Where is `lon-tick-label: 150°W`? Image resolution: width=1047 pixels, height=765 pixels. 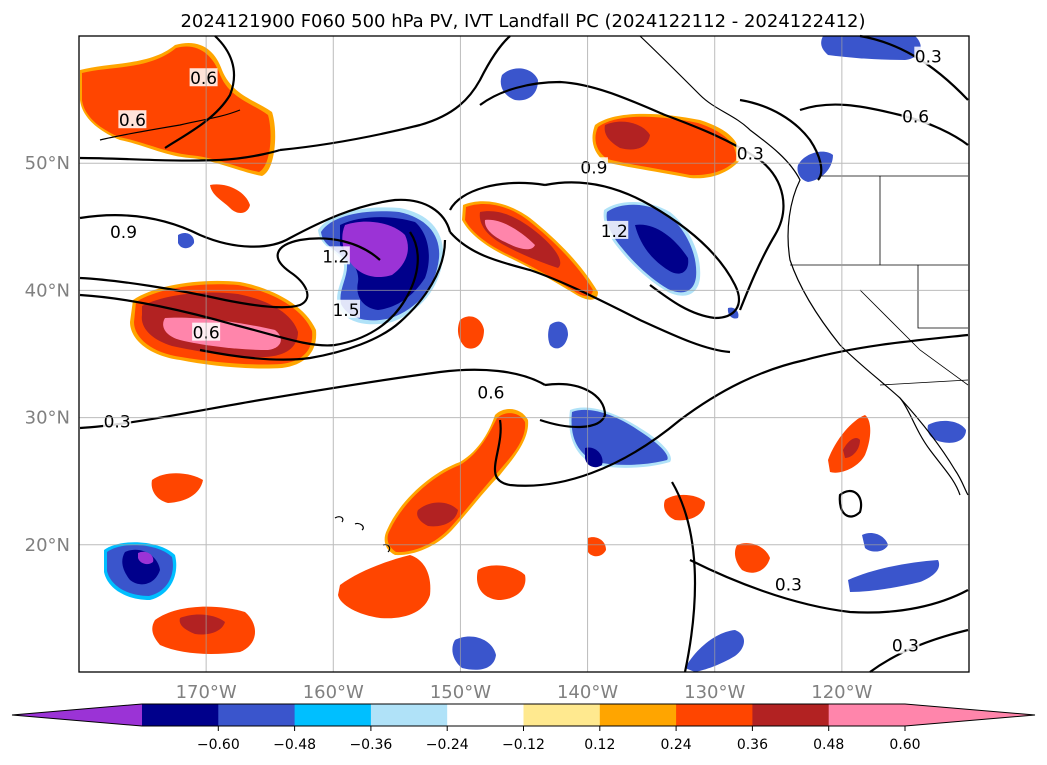 lon-tick-label: 150°W is located at coordinates (460, 692).